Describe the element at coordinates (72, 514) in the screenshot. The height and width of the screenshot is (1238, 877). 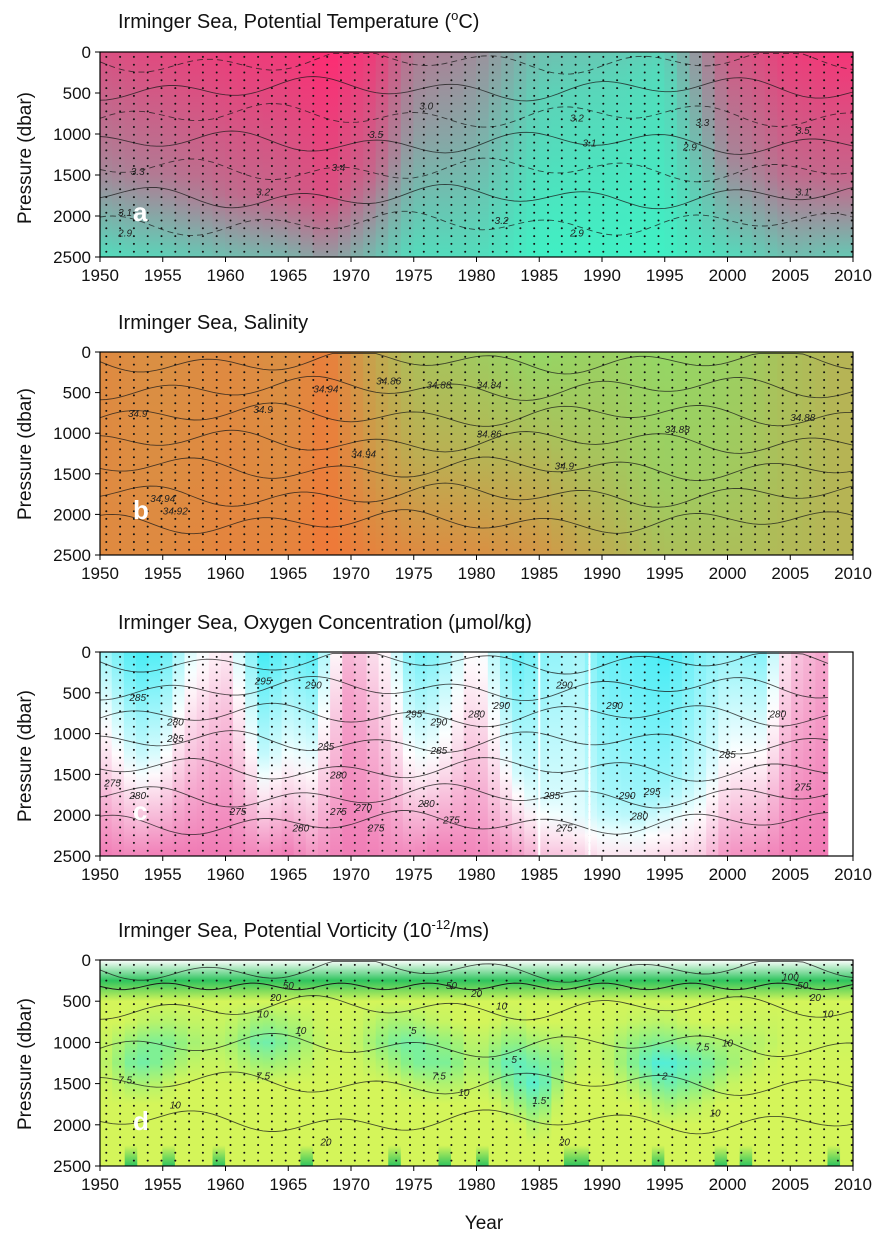
I see `y-tick-label: 2000` at that location.